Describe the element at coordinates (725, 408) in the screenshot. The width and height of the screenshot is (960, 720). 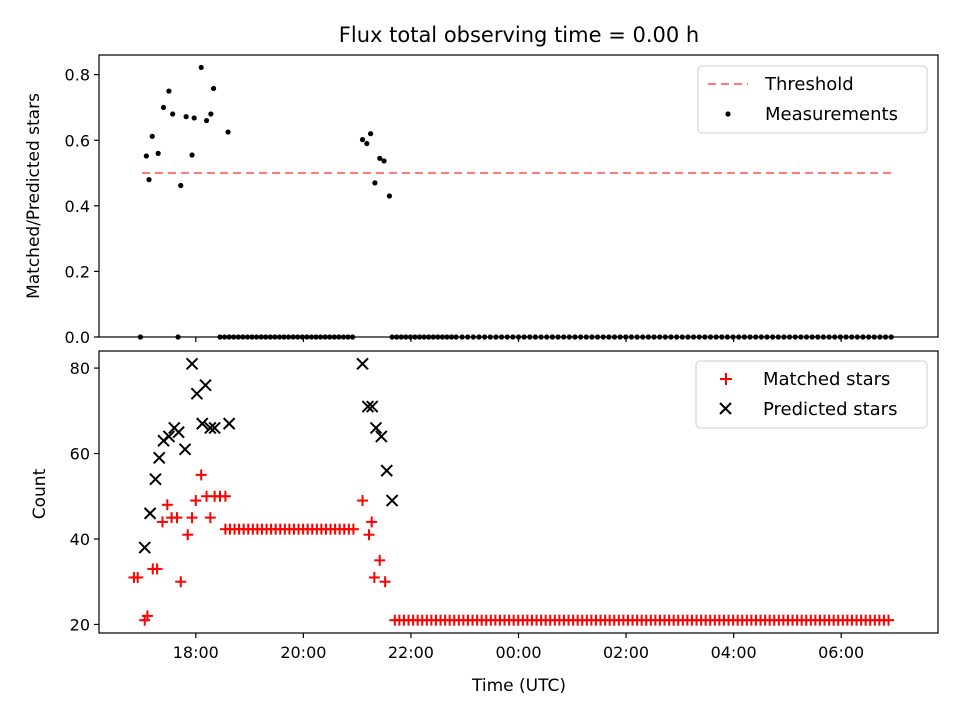
I see `legend-predicted-swatch` at that location.